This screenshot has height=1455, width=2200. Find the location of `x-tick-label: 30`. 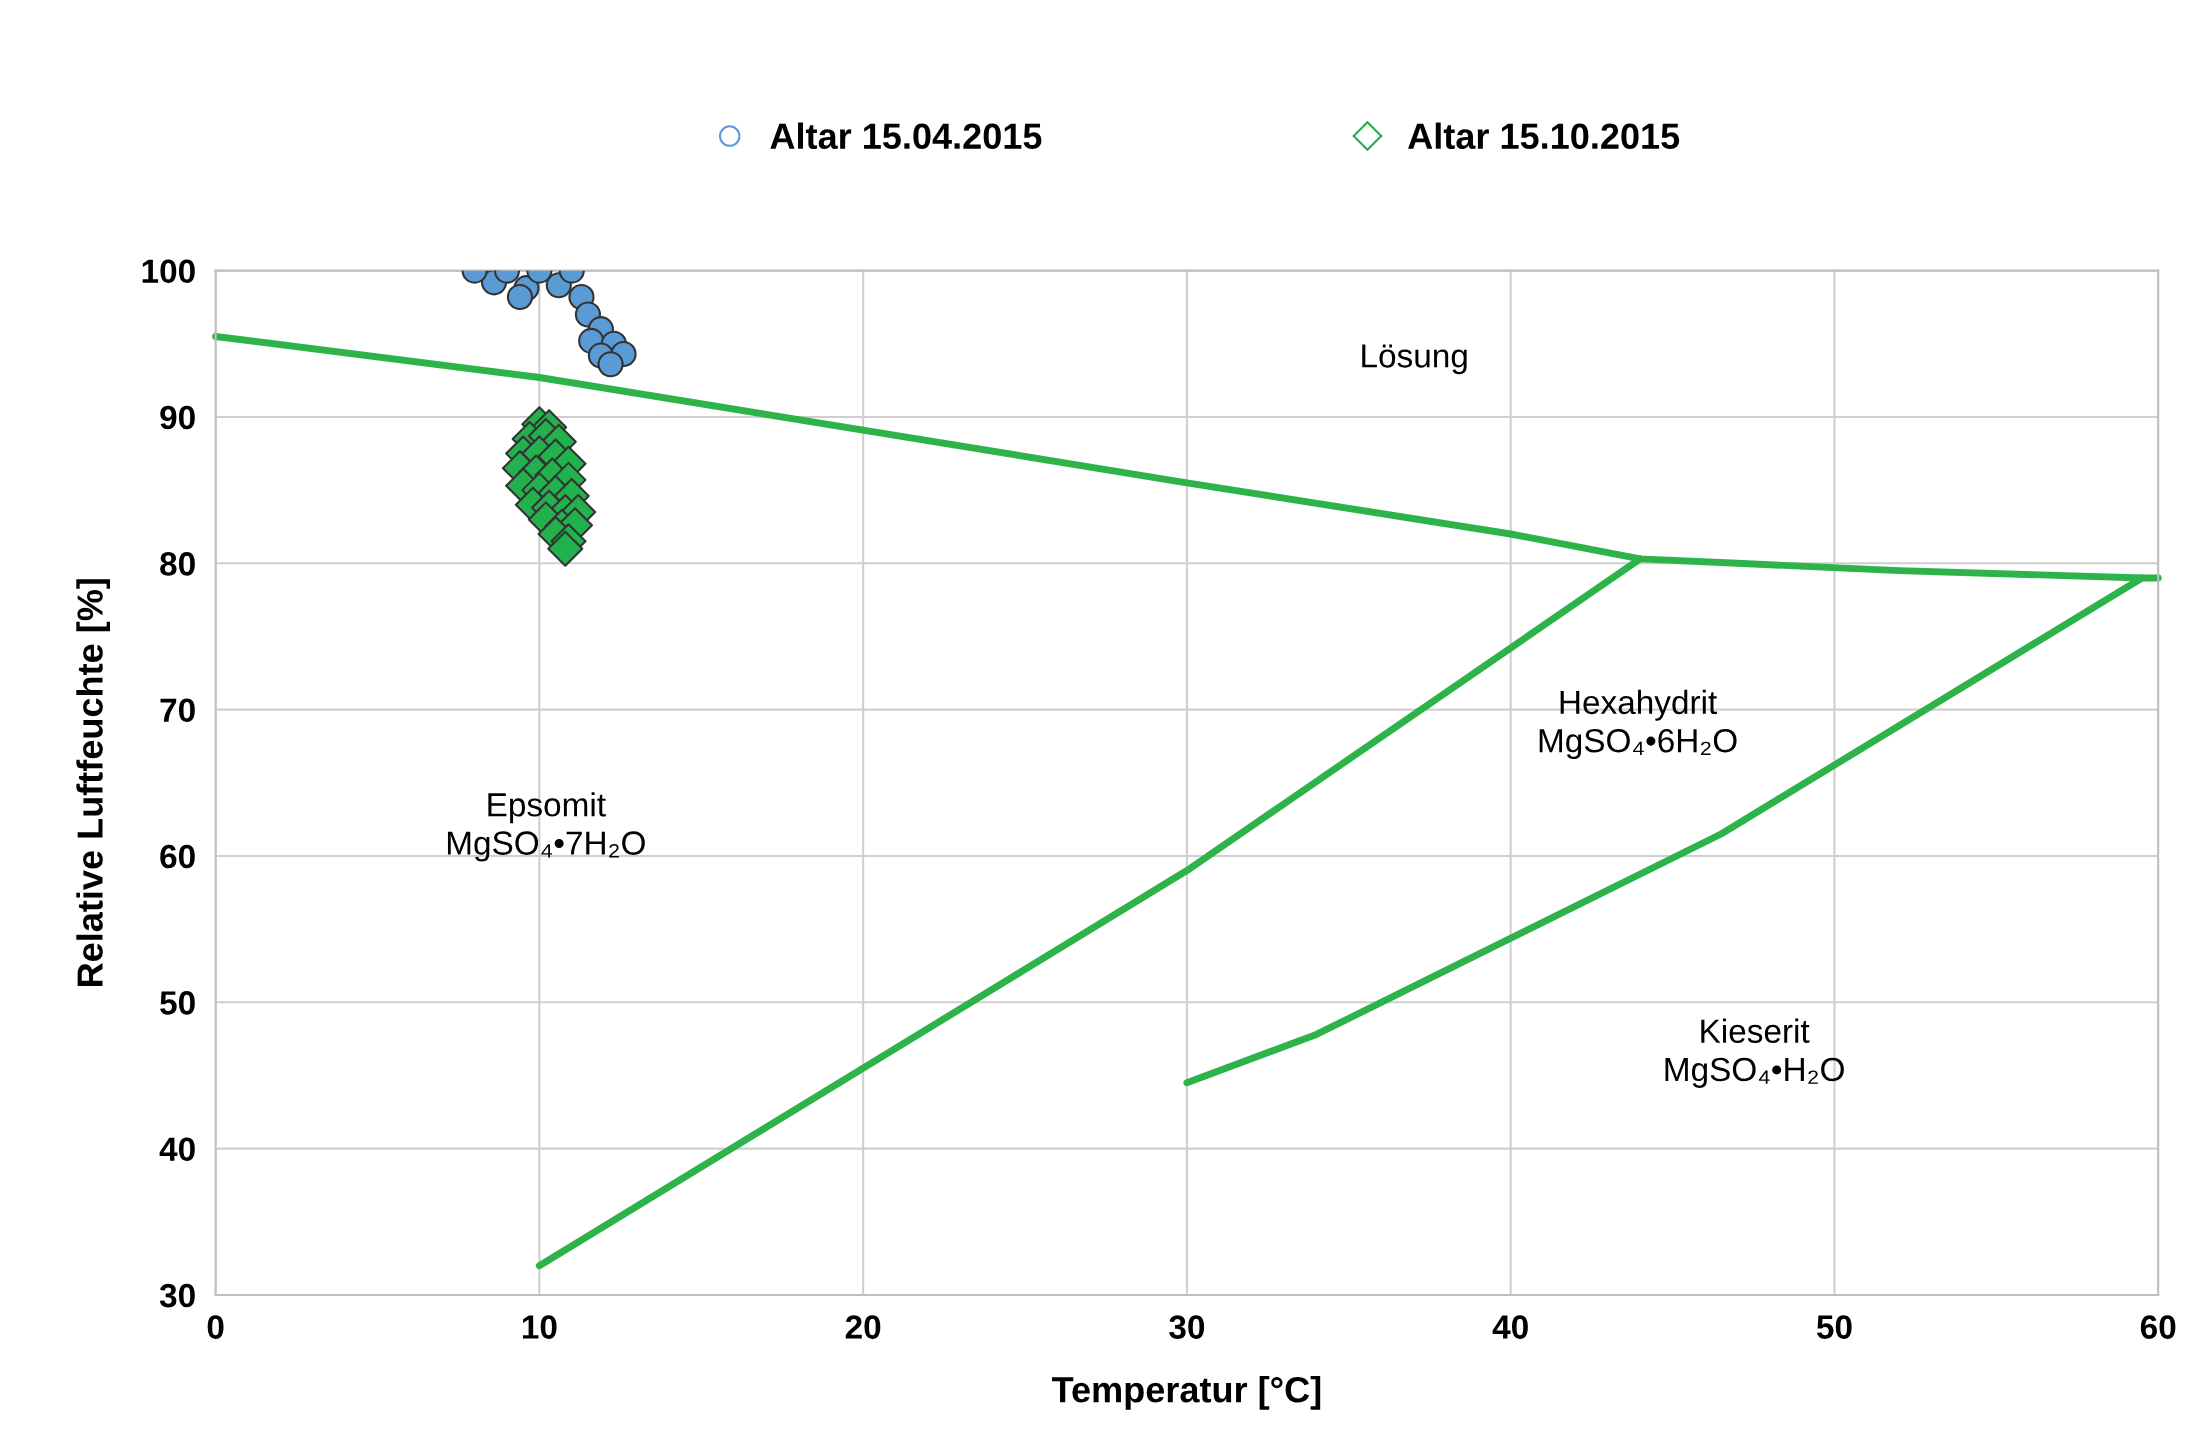

x-tick-label: 30 is located at coordinates (1187, 1327).